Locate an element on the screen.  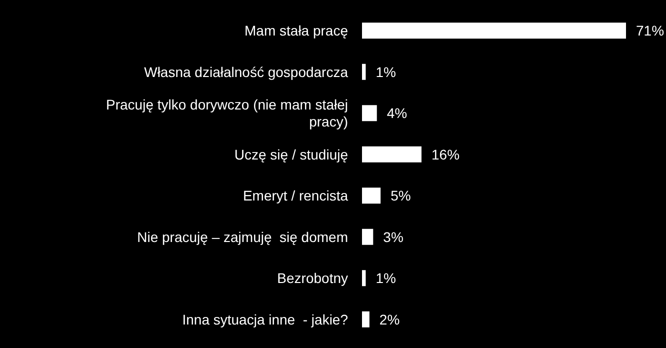
data-label: 71% is located at coordinates (650, 30).